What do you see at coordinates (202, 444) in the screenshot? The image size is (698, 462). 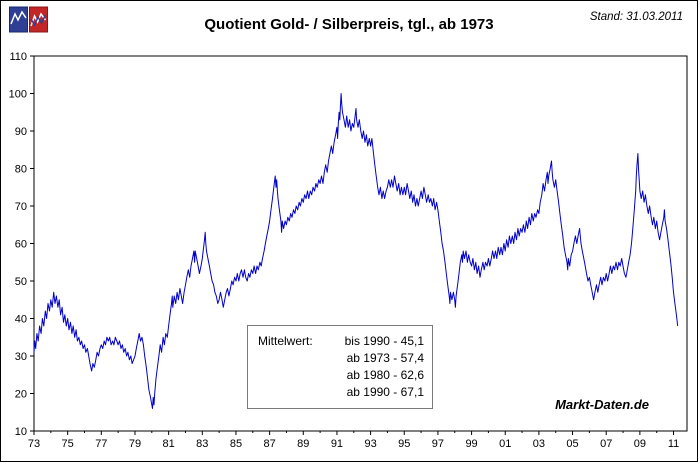 I see `x-tick-label: 83` at bounding box center [202, 444].